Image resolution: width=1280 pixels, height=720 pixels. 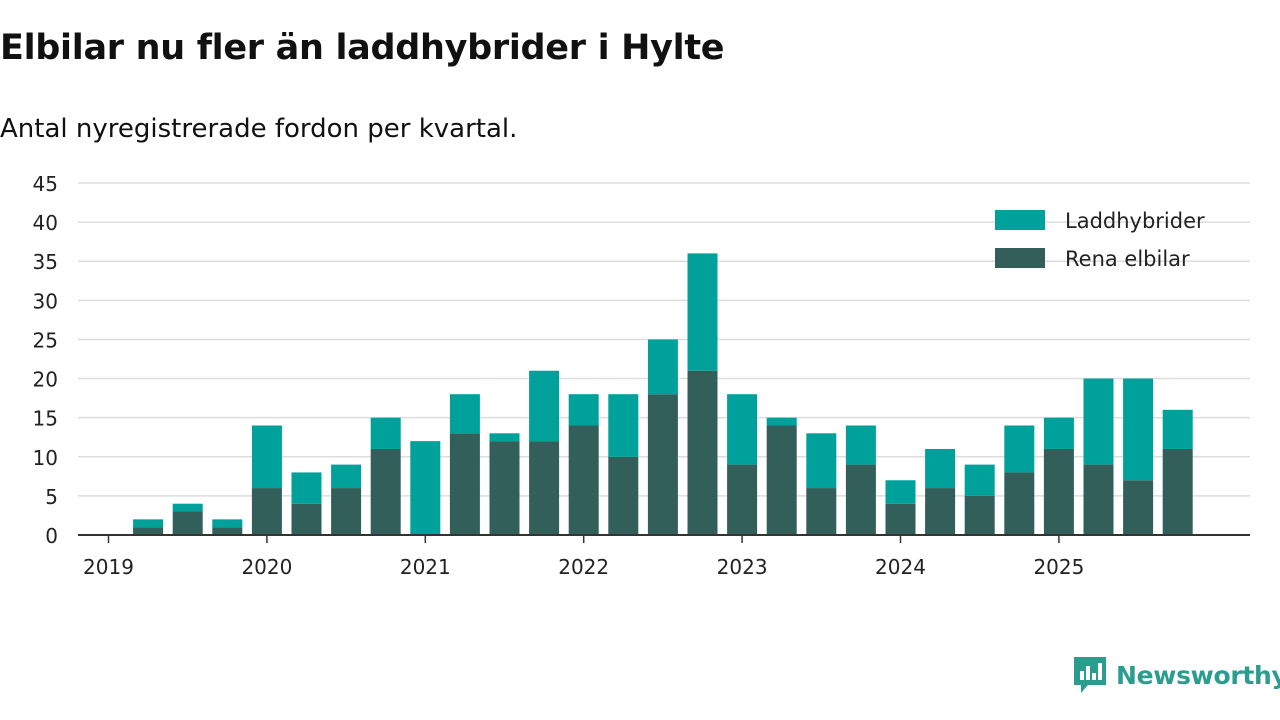 What do you see at coordinates (1058, 567) in the screenshot?
I see `x-tick-label: 2025` at bounding box center [1058, 567].